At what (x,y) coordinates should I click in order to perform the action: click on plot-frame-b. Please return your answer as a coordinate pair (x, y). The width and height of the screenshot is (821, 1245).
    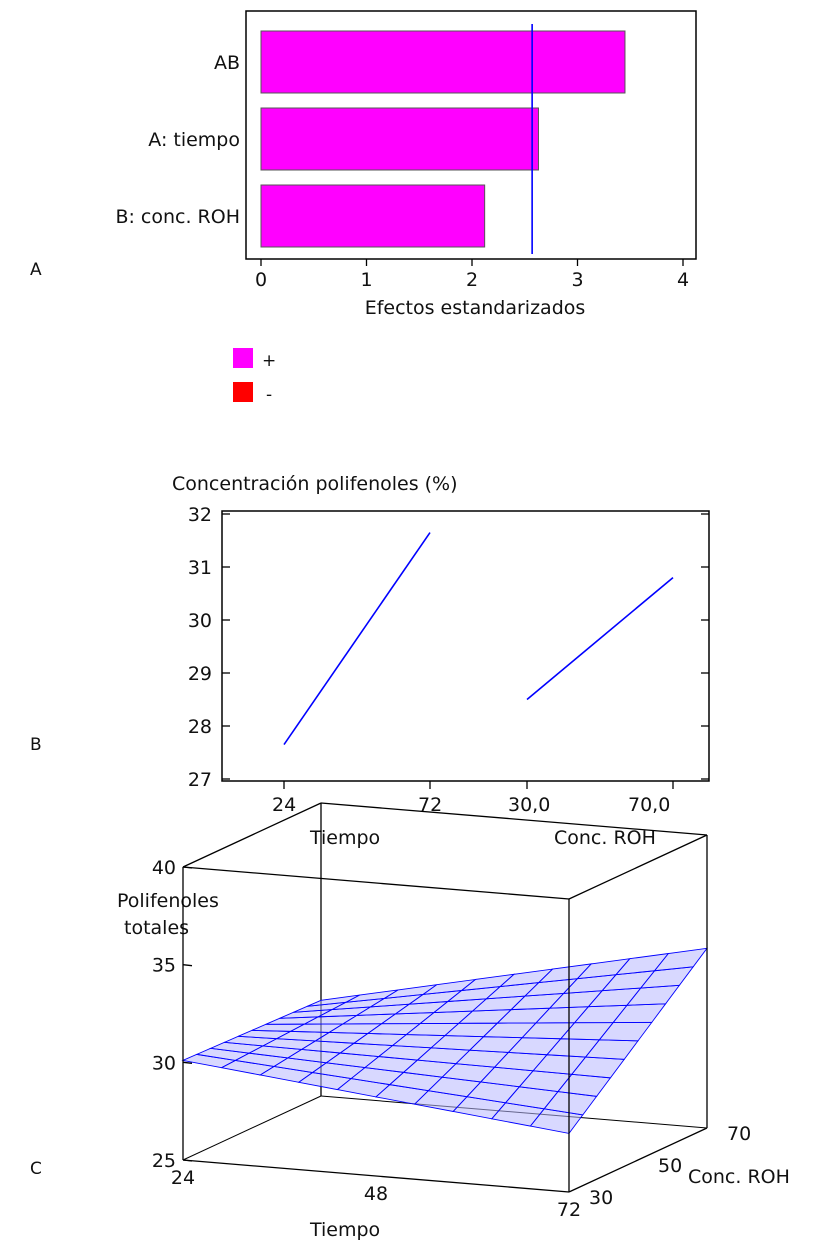
    Looking at the image, I should click on (465, 646).